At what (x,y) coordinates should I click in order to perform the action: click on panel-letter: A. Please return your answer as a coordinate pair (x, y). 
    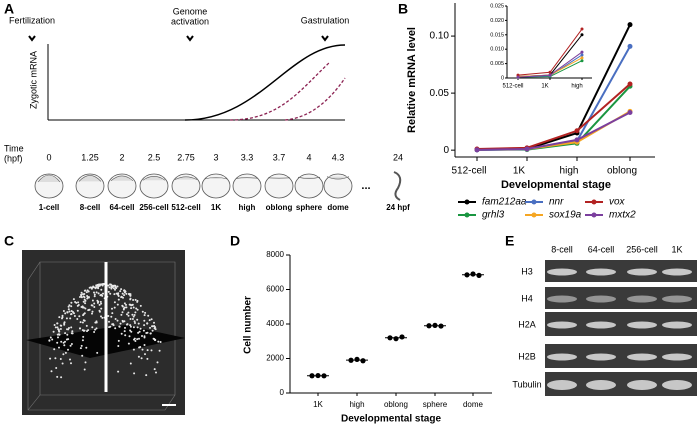
    Looking at the image, I should click on (9, 9).